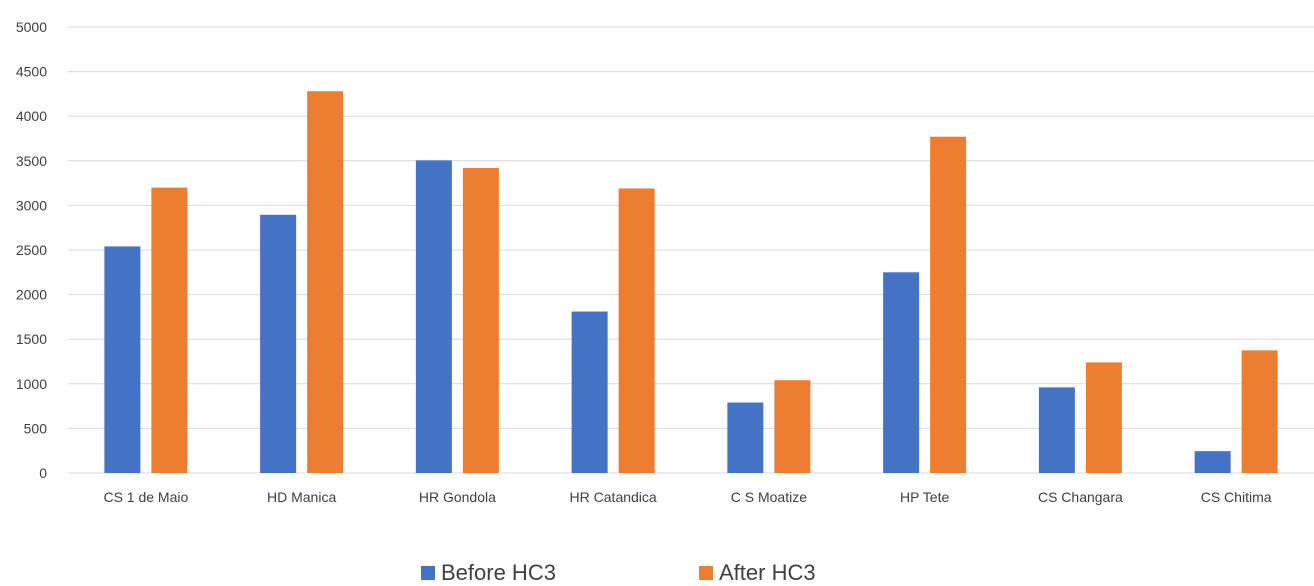  What do you see at coordinates (613, 497) in the screenshot?
I see `x-tick-label: HR Catandica` at bounding box center [613, 497].